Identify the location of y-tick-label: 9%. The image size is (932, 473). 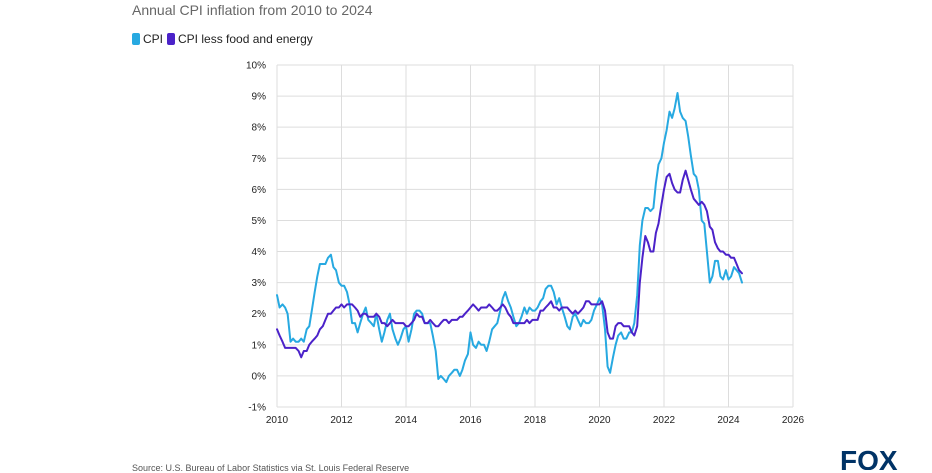
(259, 97).